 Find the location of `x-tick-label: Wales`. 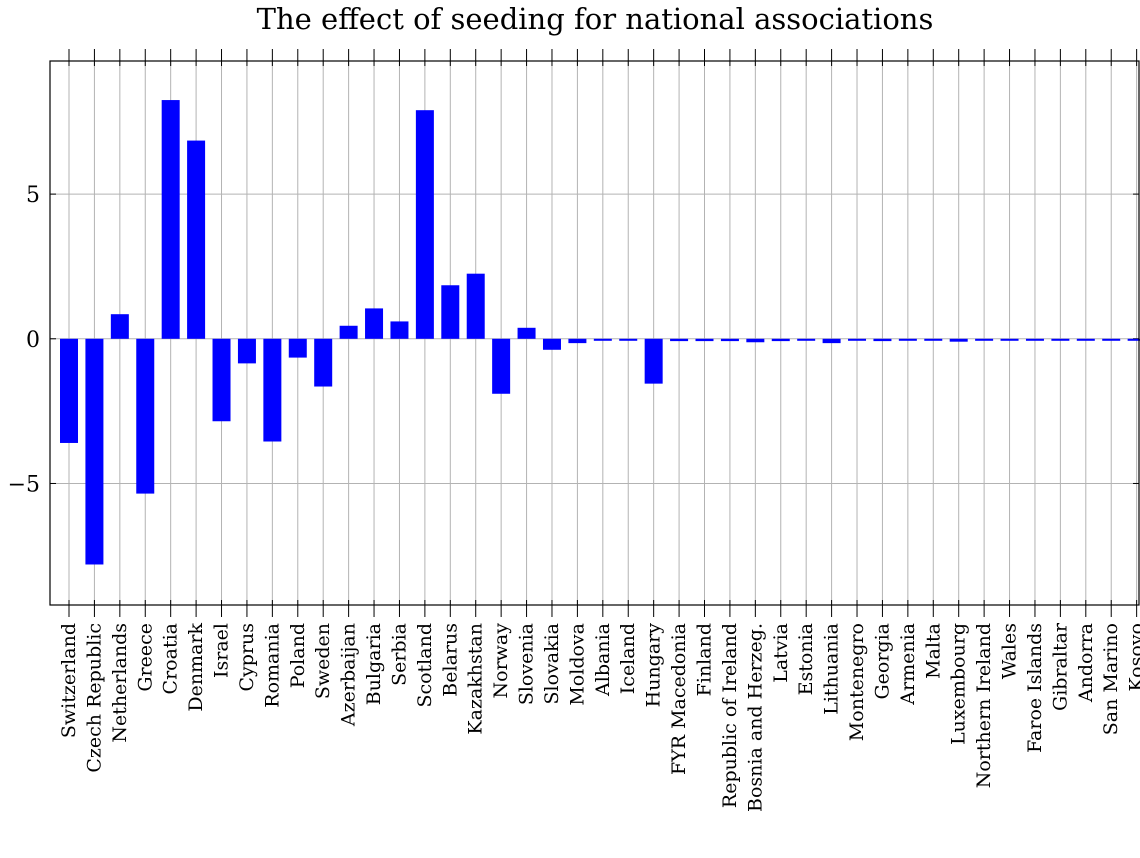

x-tick-label: Wales is located at coordinates (1010, 651).